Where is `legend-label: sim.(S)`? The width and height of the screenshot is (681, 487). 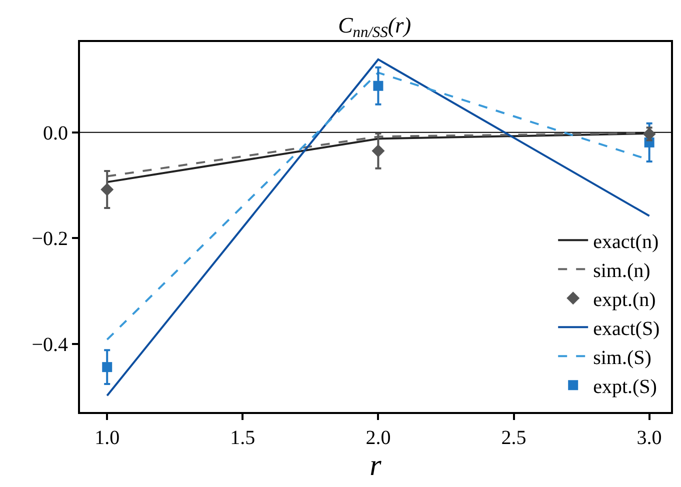
legend-label: sim.(S) is located at coordinates (622, 357).